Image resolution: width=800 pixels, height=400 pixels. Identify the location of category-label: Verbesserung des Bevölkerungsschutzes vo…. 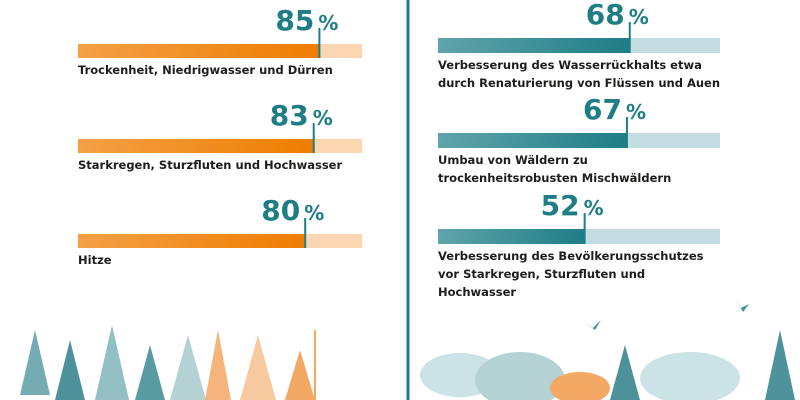
(571, 274).